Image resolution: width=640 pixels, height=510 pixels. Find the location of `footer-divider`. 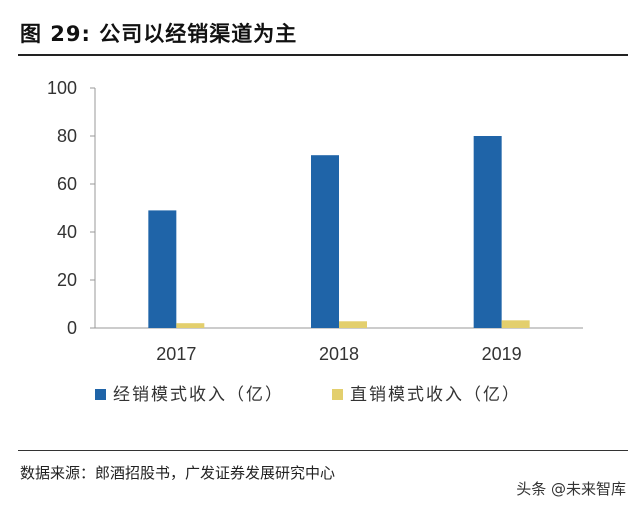

footer-divider is located at coordinates (323, 450).